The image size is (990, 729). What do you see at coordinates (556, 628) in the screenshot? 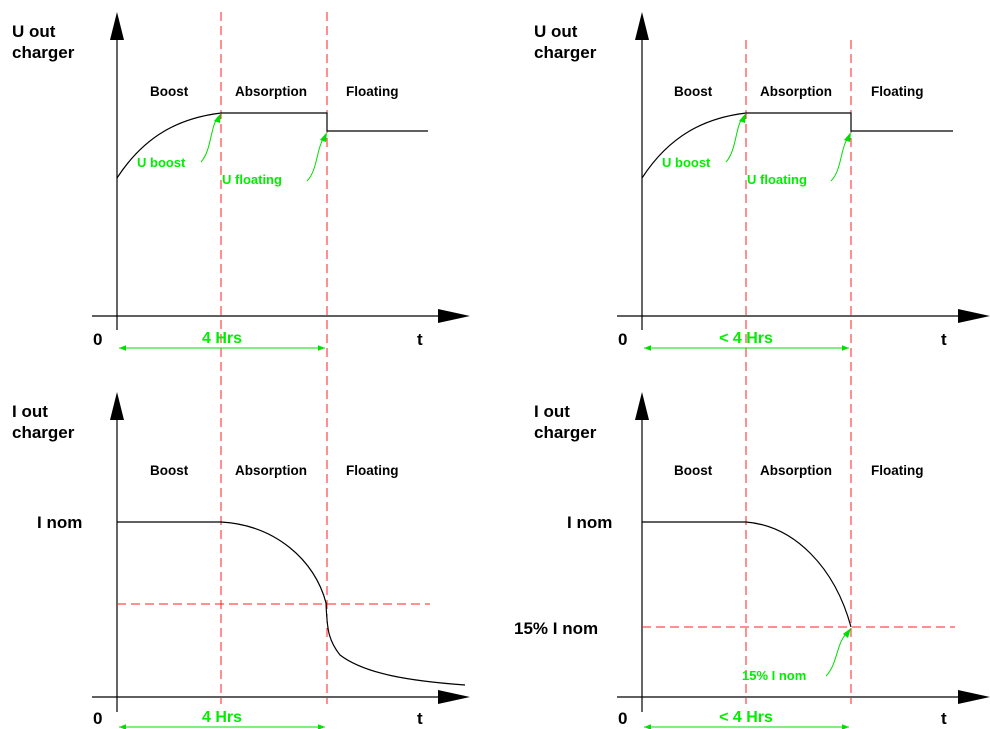
I see `level-label-15pct-inom: 15% I nom` at bounding box center [556, 628].